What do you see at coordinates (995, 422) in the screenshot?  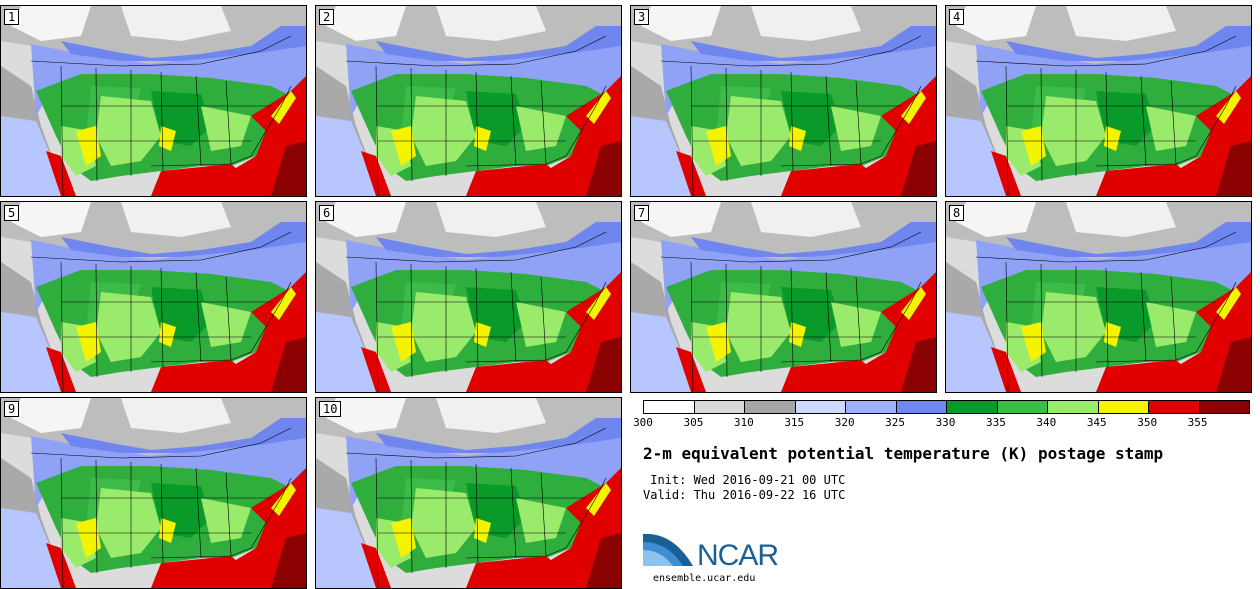 I see `colorbar-tick-label: 335` at bounding box center [995, 422].